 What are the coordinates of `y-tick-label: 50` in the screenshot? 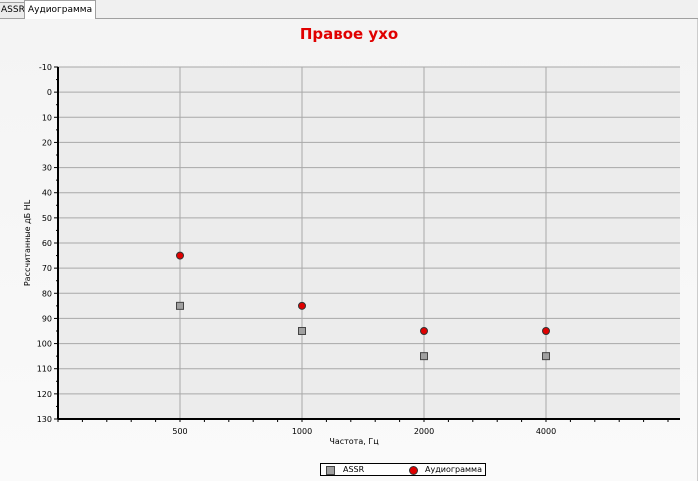 It's located at (47, 218).